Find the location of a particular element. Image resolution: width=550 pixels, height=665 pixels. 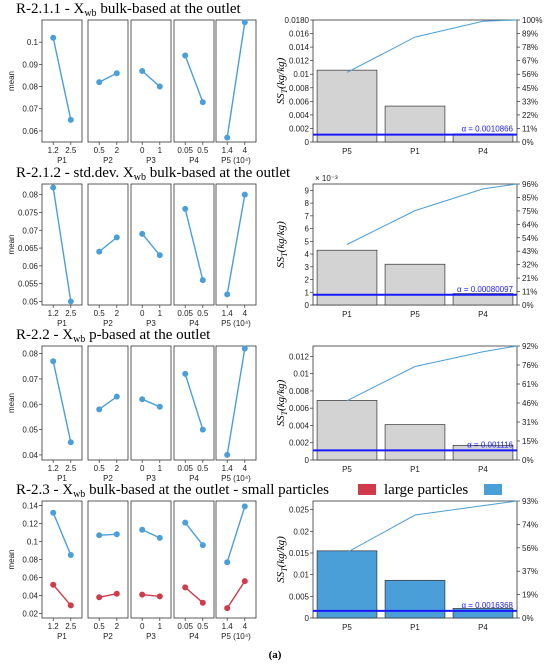

pareto-right-tick-label: 76% is located at coordinates (530, 365).